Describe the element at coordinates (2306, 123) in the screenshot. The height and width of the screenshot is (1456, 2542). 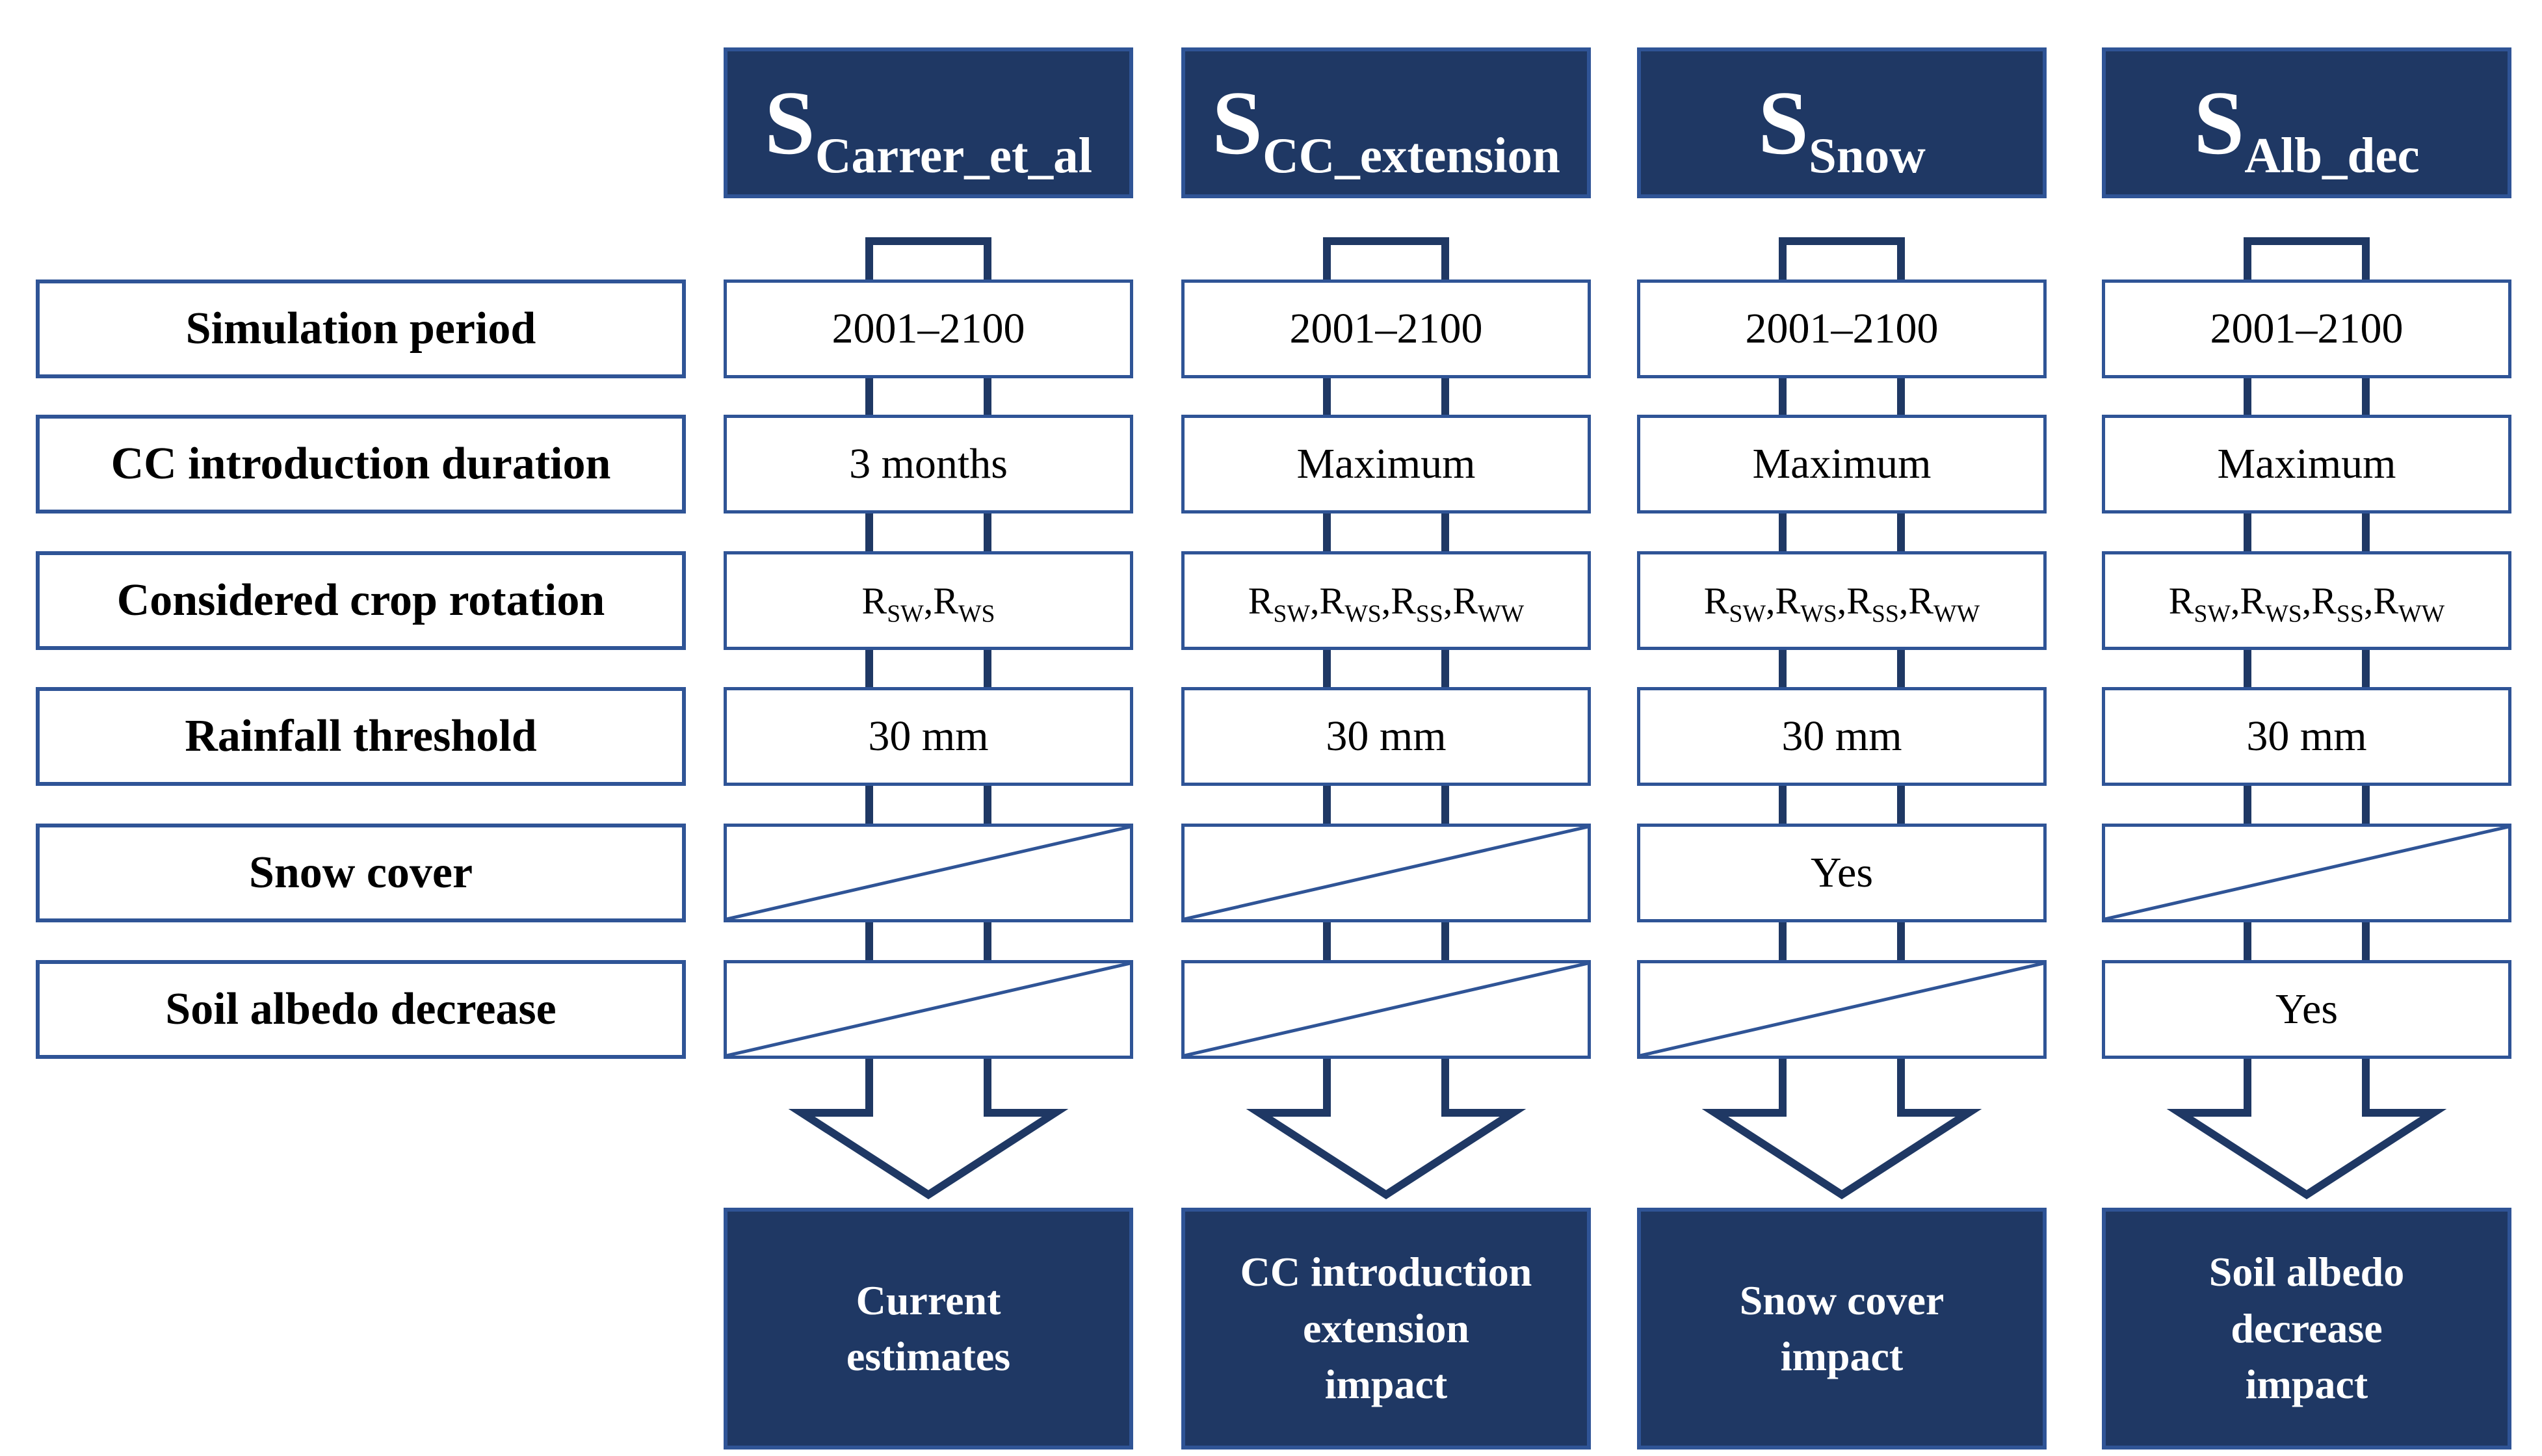
I see `scenario-header: SAlb_dec` at that location.